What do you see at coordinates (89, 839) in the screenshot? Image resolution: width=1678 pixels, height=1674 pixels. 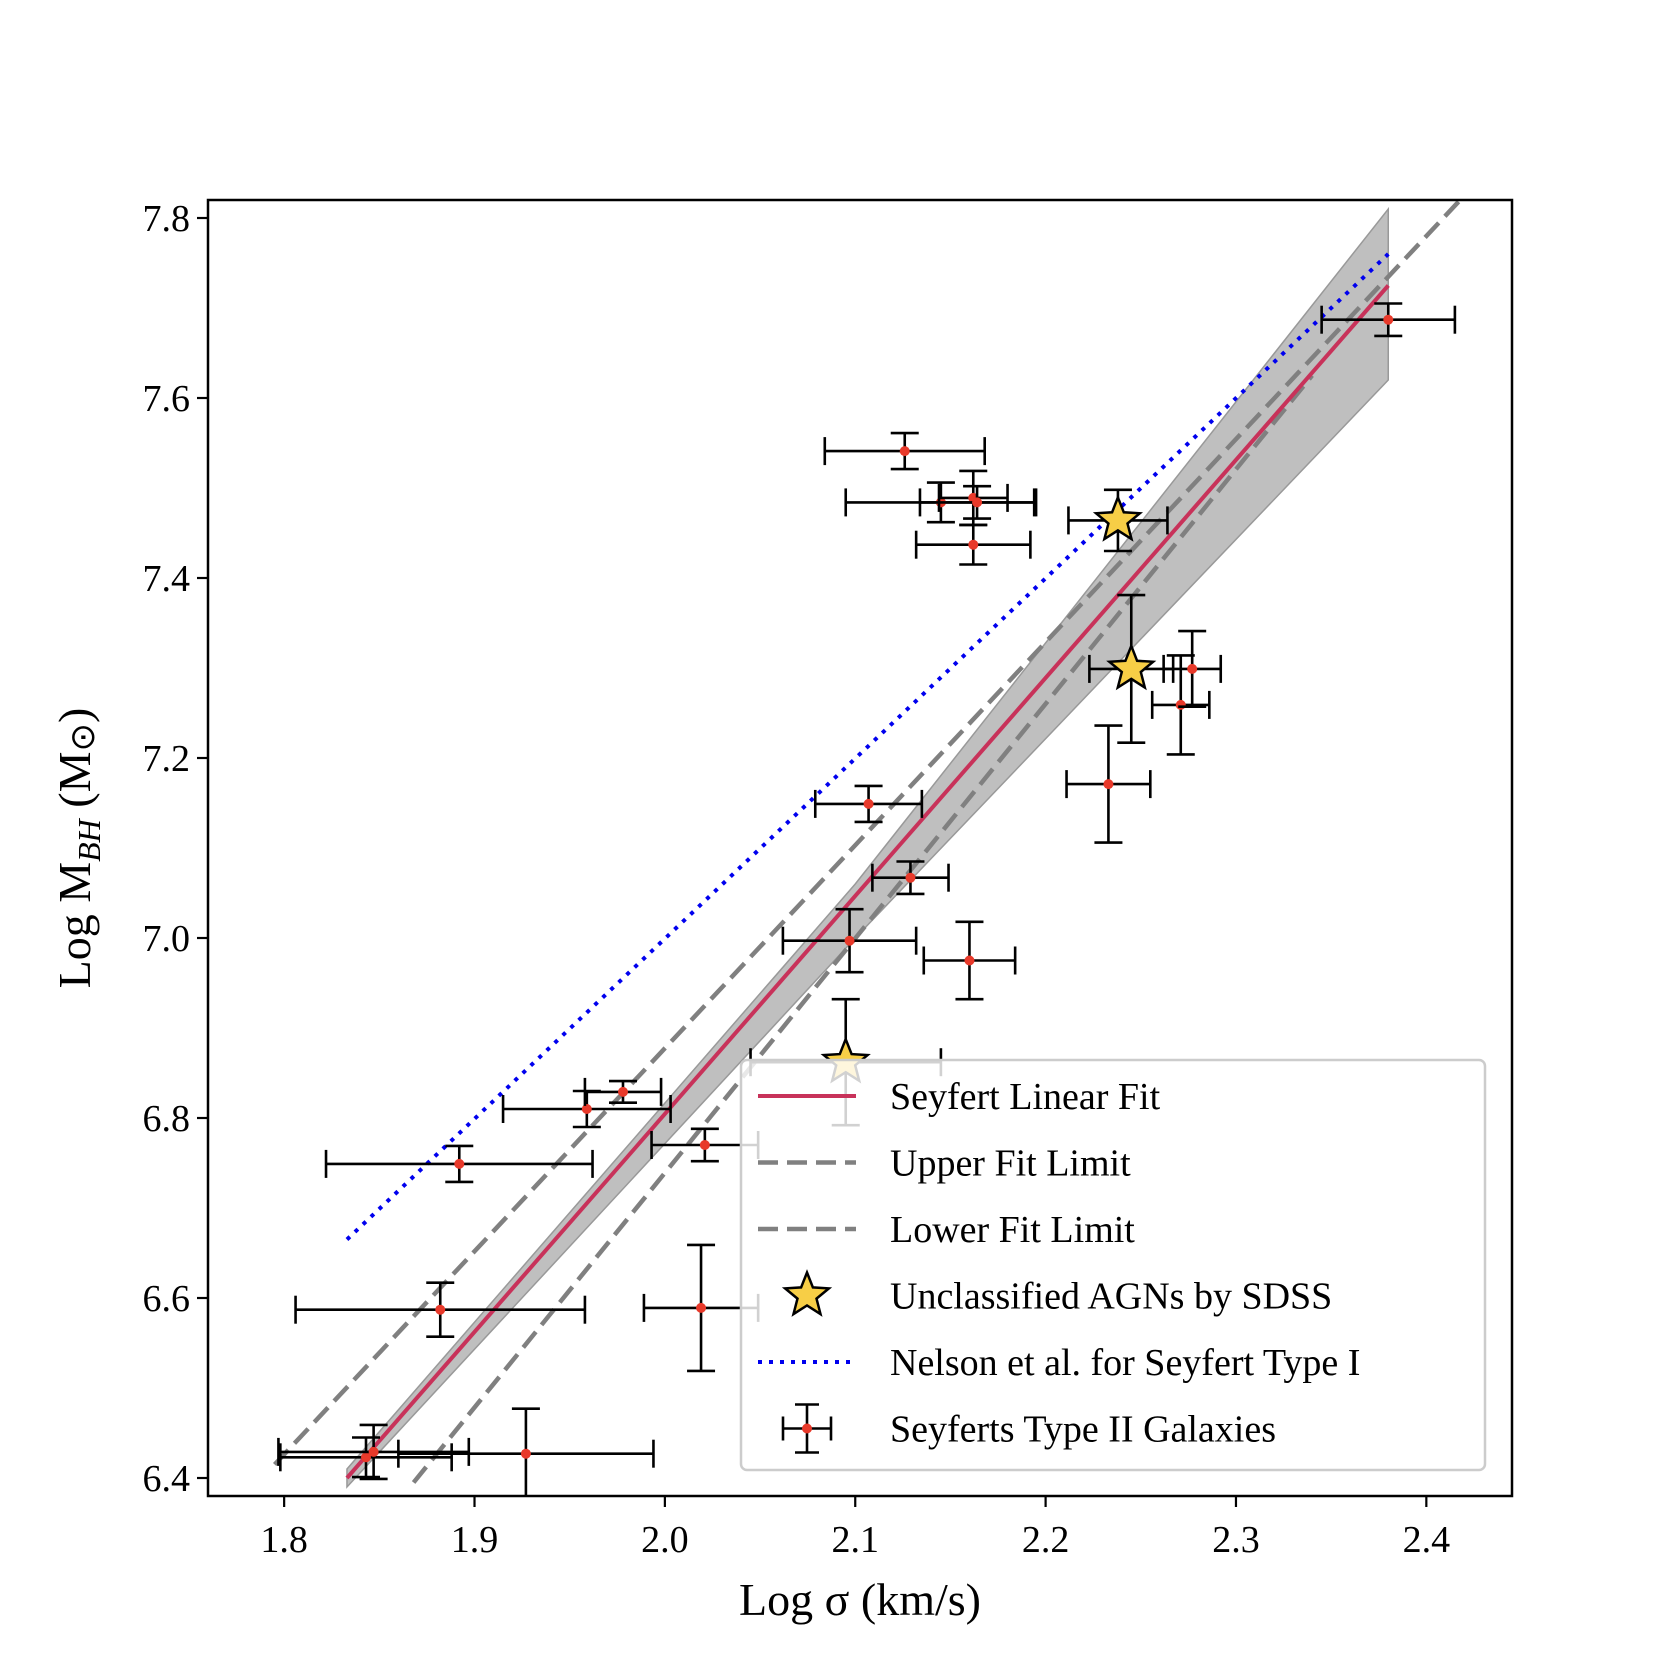 I see `y-axis-label-subscript: BH` at bounding box center [89, 839].